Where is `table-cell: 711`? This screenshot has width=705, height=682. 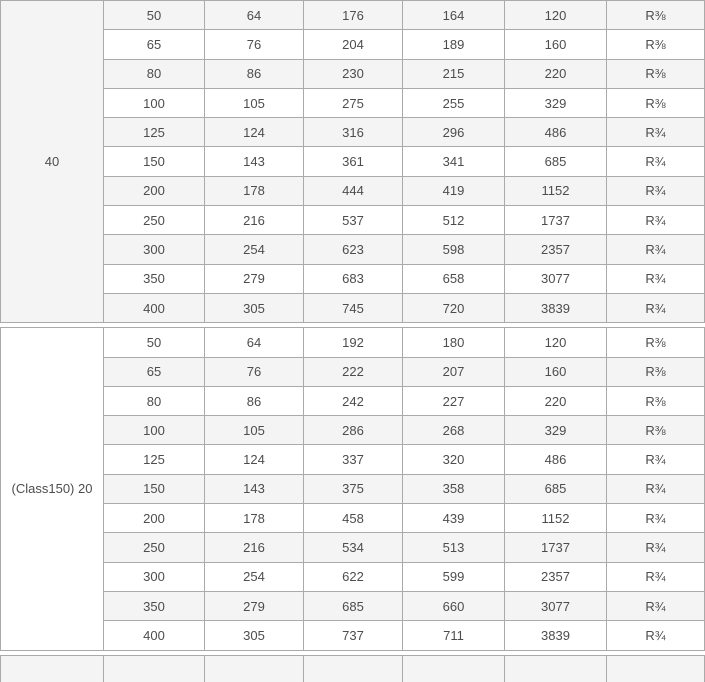
table-cell: 711 is located at coordinates (453, 635).